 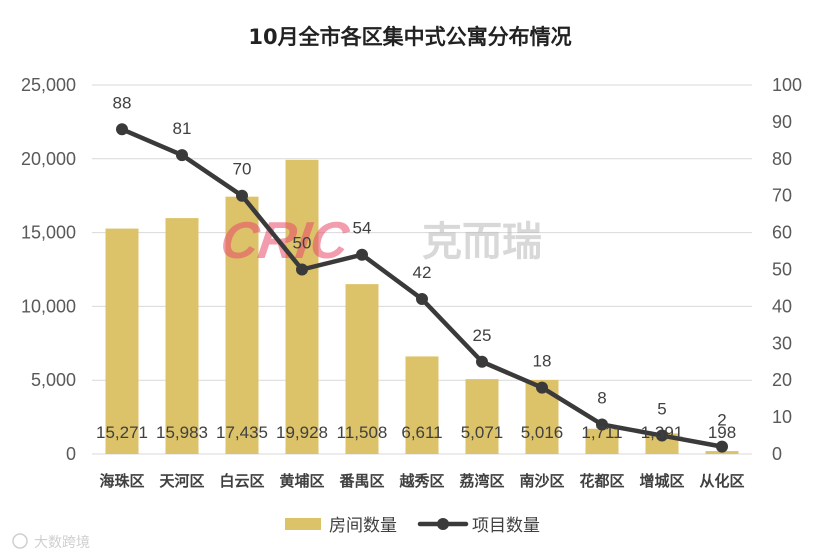 I want to click on category-label: 番禺区, so click(x=361, y=481).